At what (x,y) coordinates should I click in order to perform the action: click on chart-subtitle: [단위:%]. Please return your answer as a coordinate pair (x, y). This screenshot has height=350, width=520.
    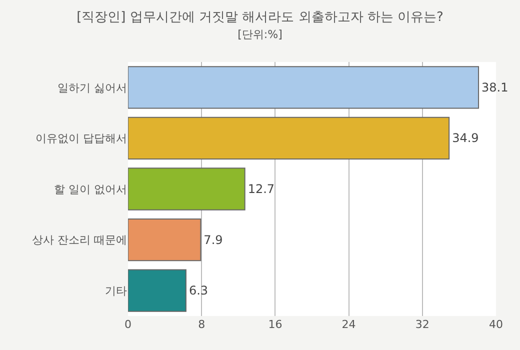
    Looking at the image, I should click on (260, 34).